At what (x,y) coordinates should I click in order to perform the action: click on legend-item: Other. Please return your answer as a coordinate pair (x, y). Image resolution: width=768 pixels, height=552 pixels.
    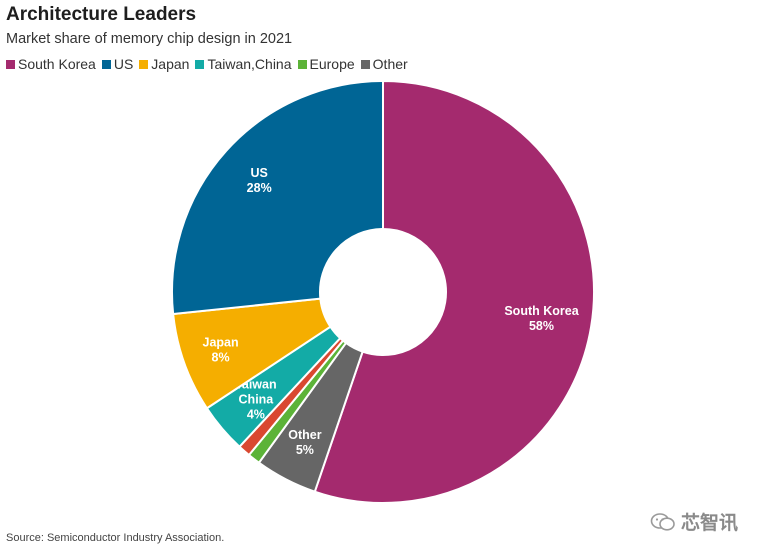
    Looking at the image, I should click on (384, 64).